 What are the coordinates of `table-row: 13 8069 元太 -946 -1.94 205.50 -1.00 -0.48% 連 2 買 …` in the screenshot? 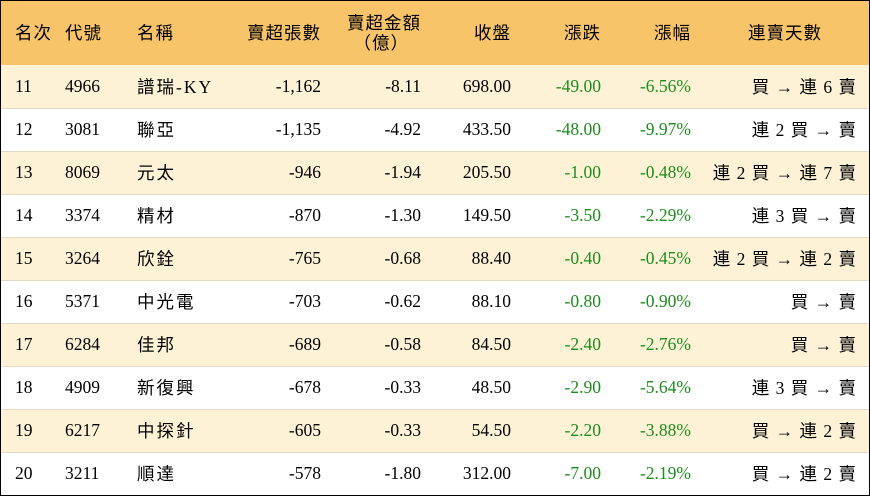 It's located at (435, 172).